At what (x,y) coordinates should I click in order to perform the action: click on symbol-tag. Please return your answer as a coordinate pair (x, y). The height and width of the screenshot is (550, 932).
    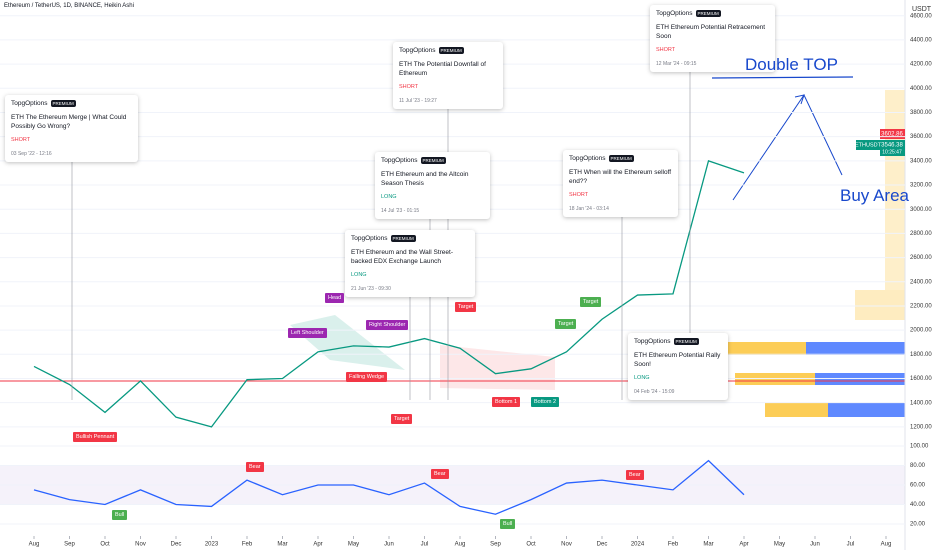
    Looking at the image, I should click on (868, 145).